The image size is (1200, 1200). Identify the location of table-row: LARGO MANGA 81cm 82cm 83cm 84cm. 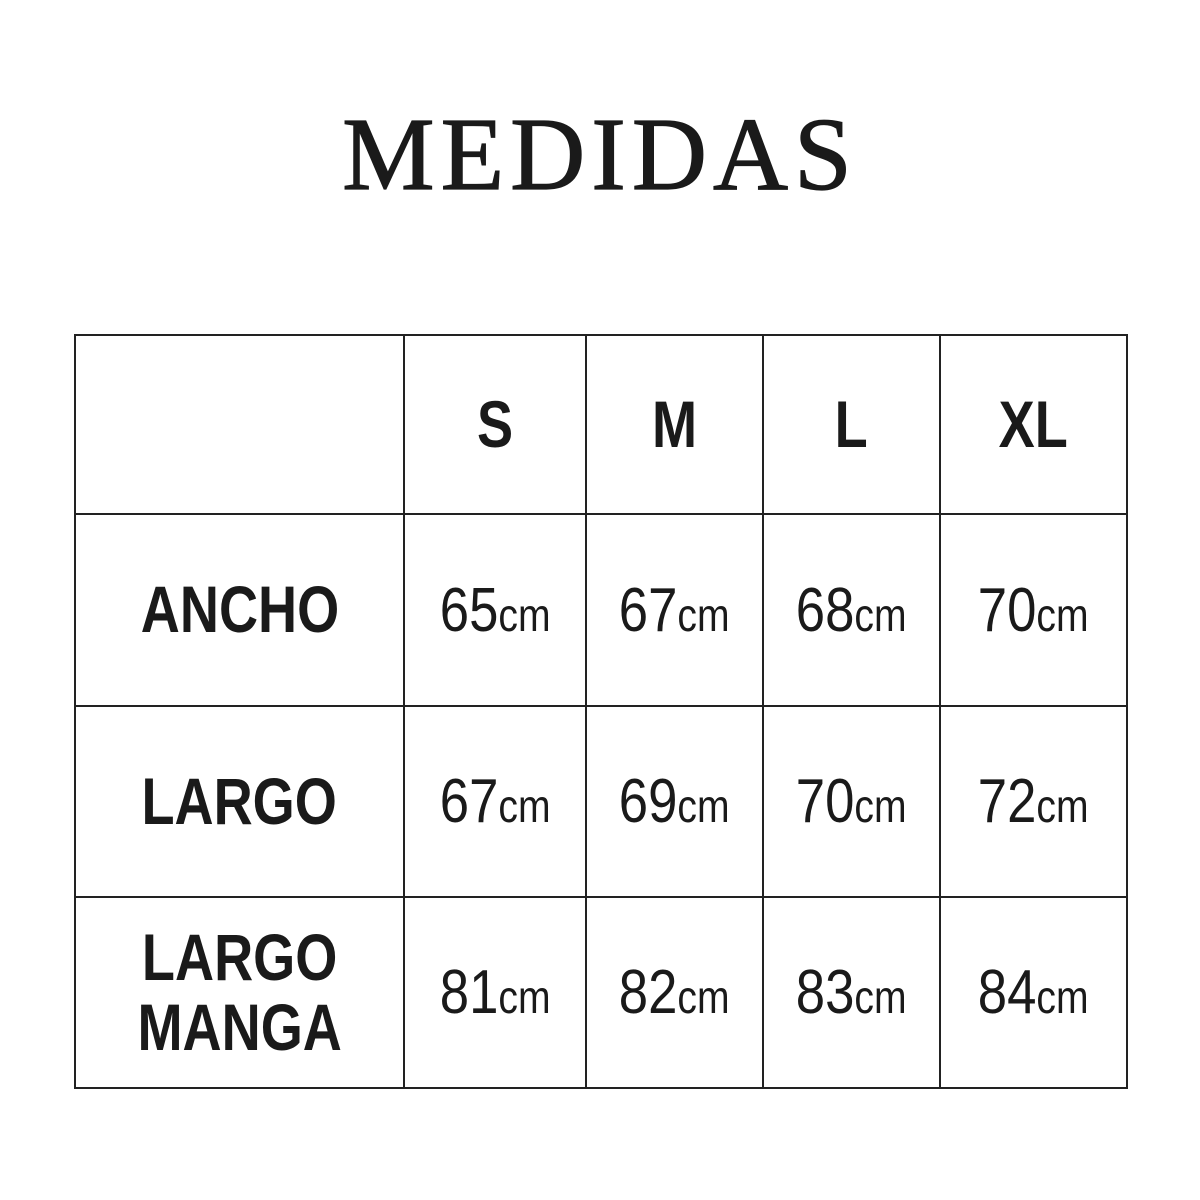
(601, 992).